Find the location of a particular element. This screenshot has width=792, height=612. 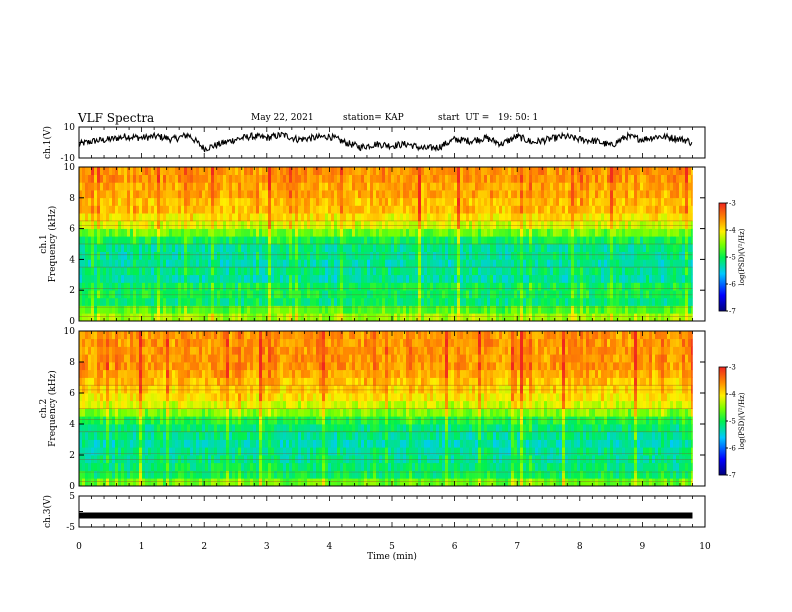

colorbar-tick-label: -5 is located at coordinates (732, 258).